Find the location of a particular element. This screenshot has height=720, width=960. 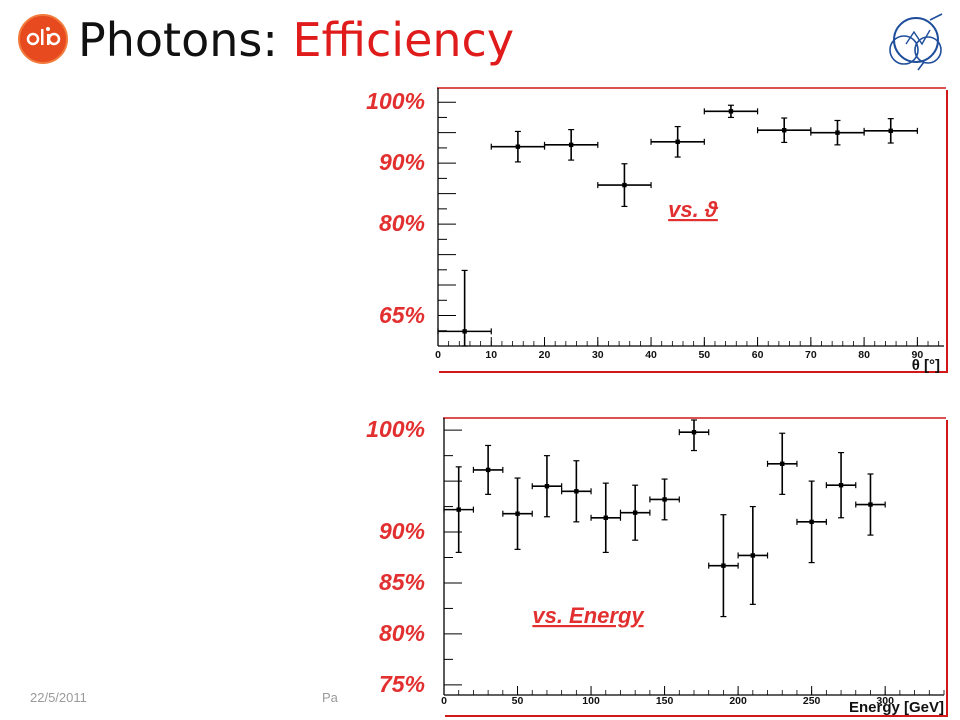

x-tick-label: 60 is located at coordinates (758, 355).